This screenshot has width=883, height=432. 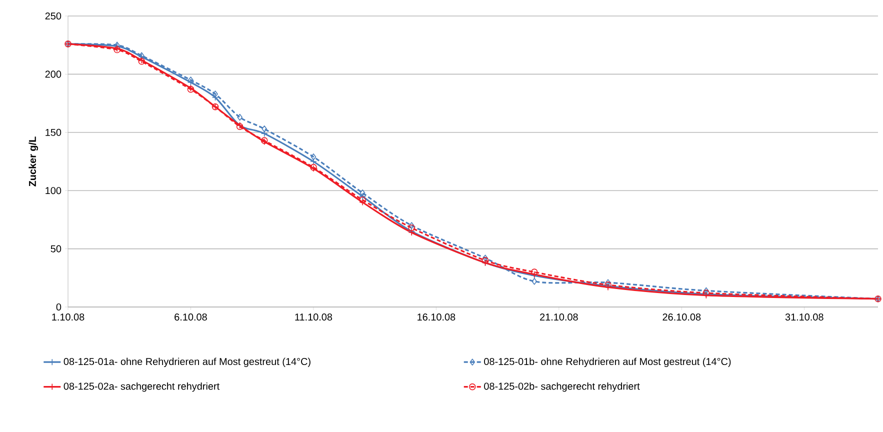 I want to click on y-tick-label: 200, so click(x=53, y=74).